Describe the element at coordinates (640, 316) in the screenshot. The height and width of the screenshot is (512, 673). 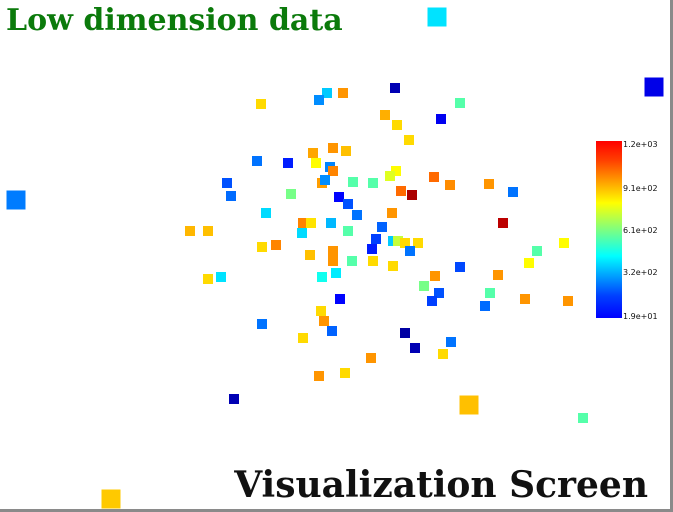
I see `colorbar-tick-label: 1.9e+01` at that location.